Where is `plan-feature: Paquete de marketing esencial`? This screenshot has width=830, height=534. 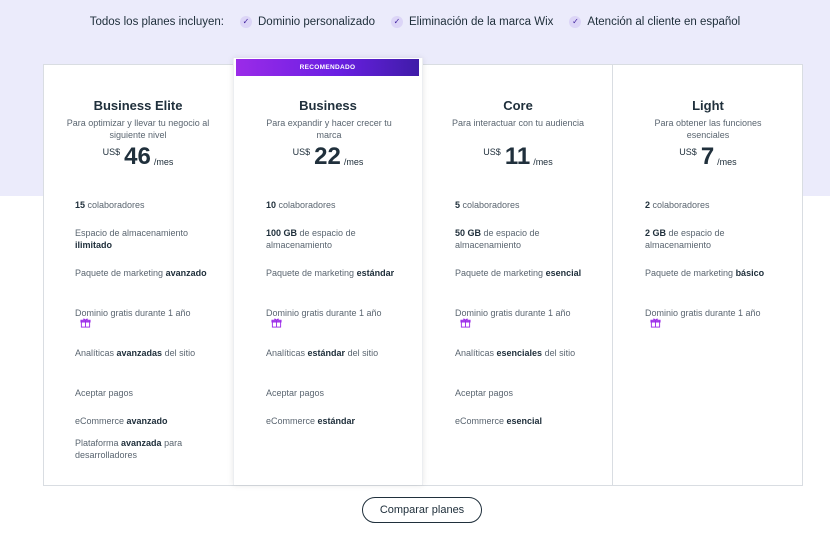 plan-feature: Paquete de marketing esencial is located at coordinates (525, 273).